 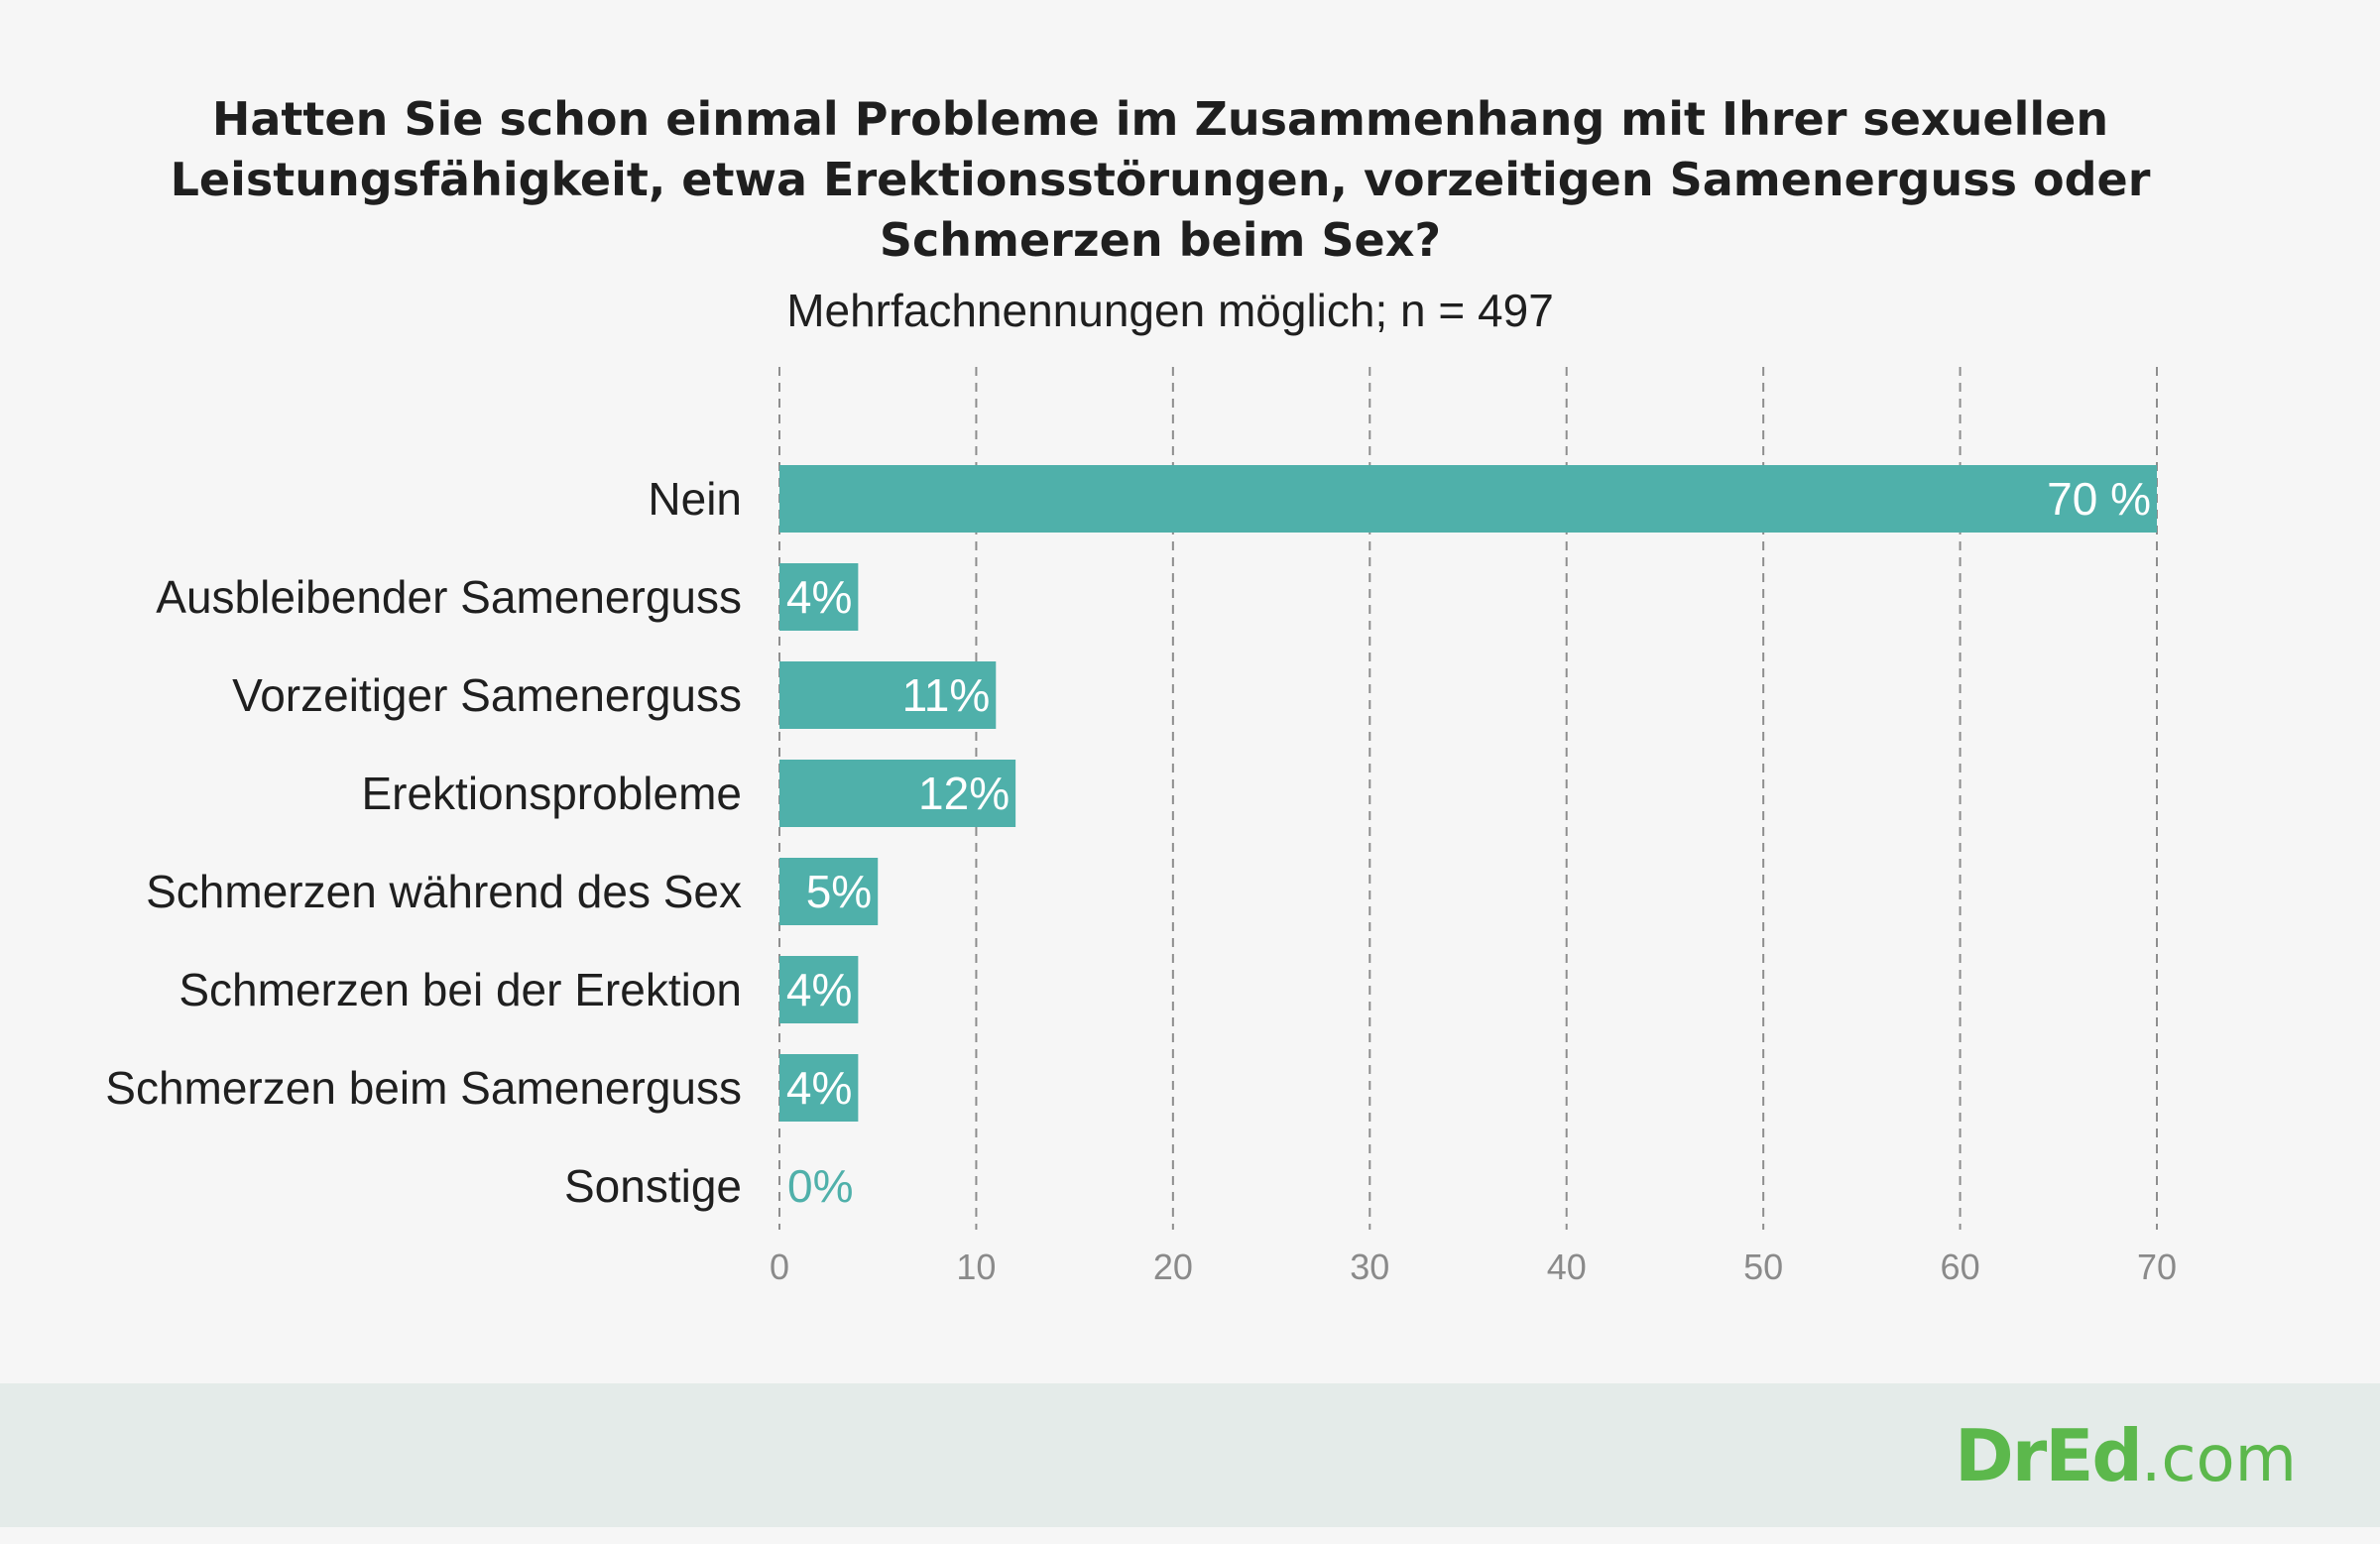 What do you see at coordinates (2218, 1459) in the screenshot?
I see `logo-suffix: .com` at bounding box center [2218, 1459].